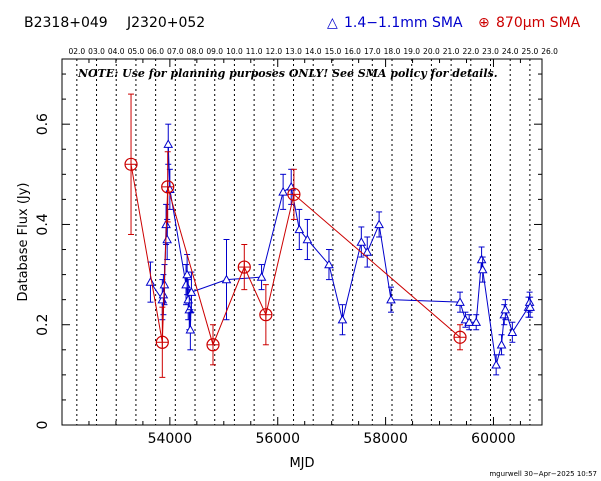 Image resolution: width=601 pixels, height=481 pixels. I want to click on top-year-label: 12.0, so click(273, 51).